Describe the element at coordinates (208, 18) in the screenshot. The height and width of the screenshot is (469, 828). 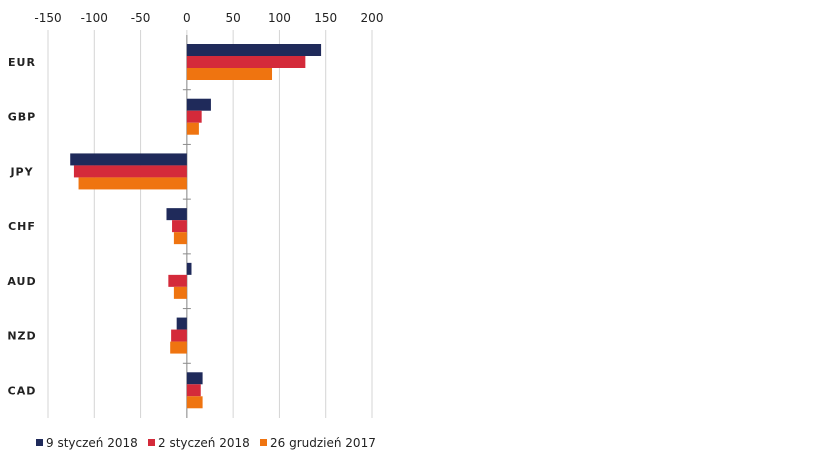
I see `x-axis-ticks: -150 -100 -50 0 50 100 150 200` at that location.